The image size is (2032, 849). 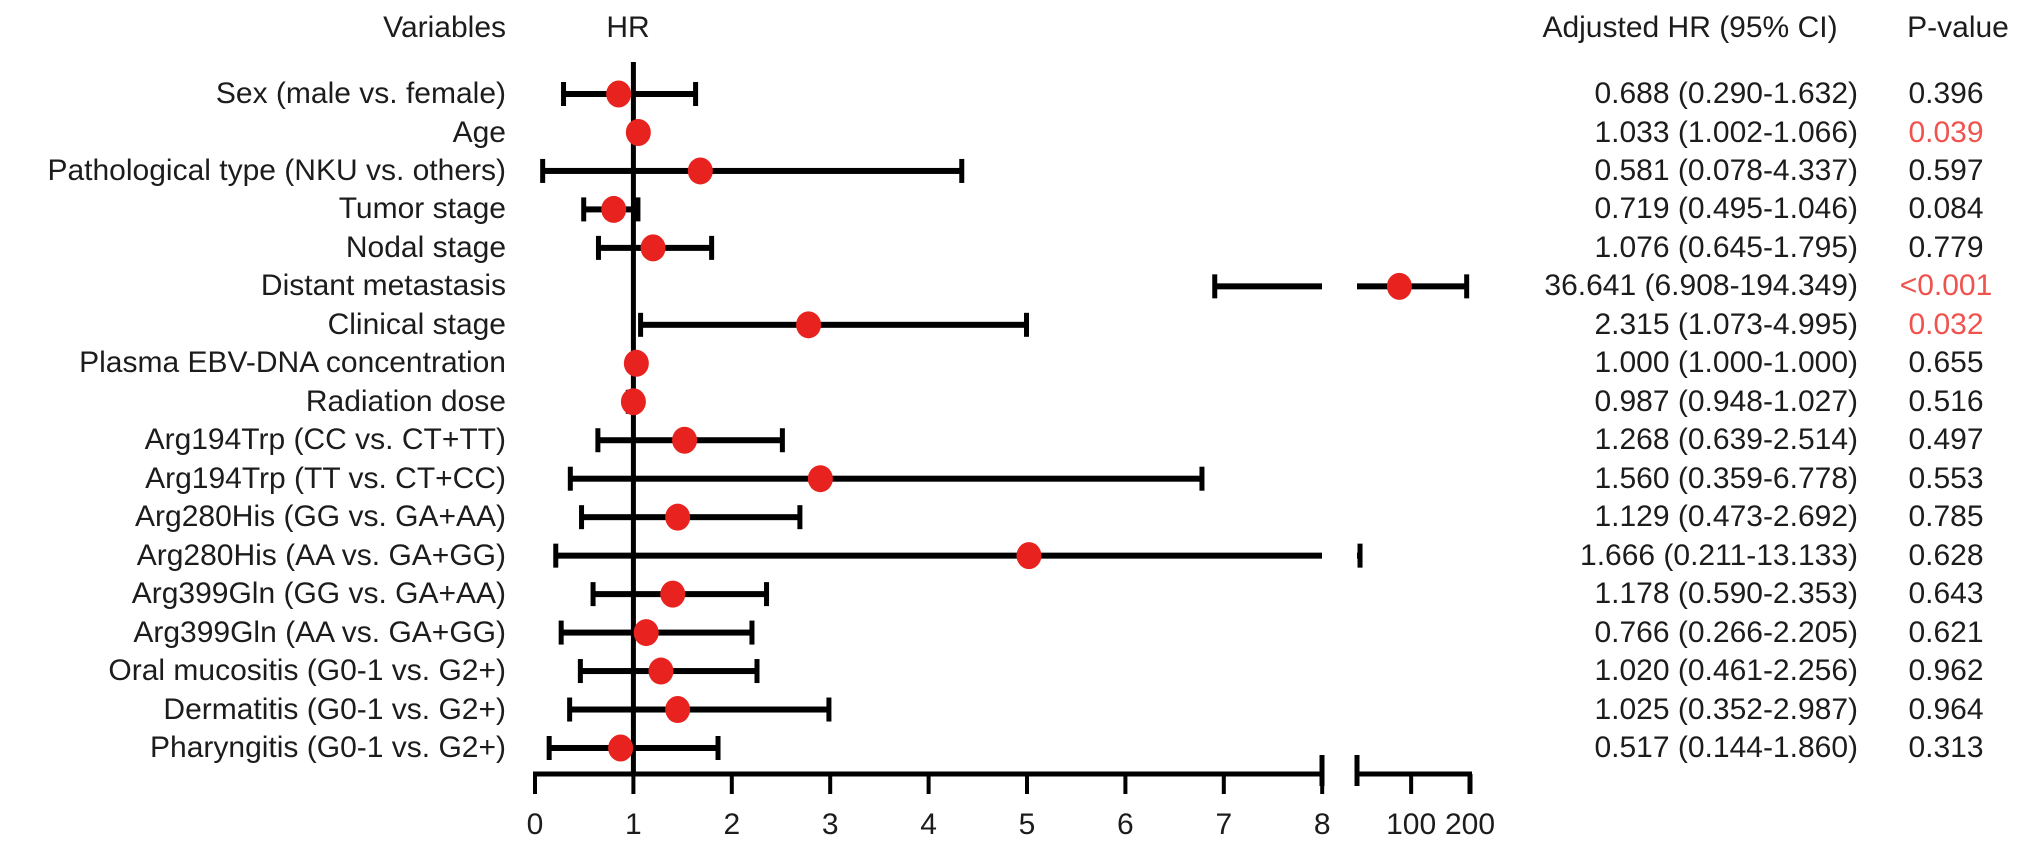 What do you see at coordinates (1726, 93) in the screenshot?
I see `adjusted-hr-value: 0.688 (0.290-1.632)` at bounding box center [1726, 93].